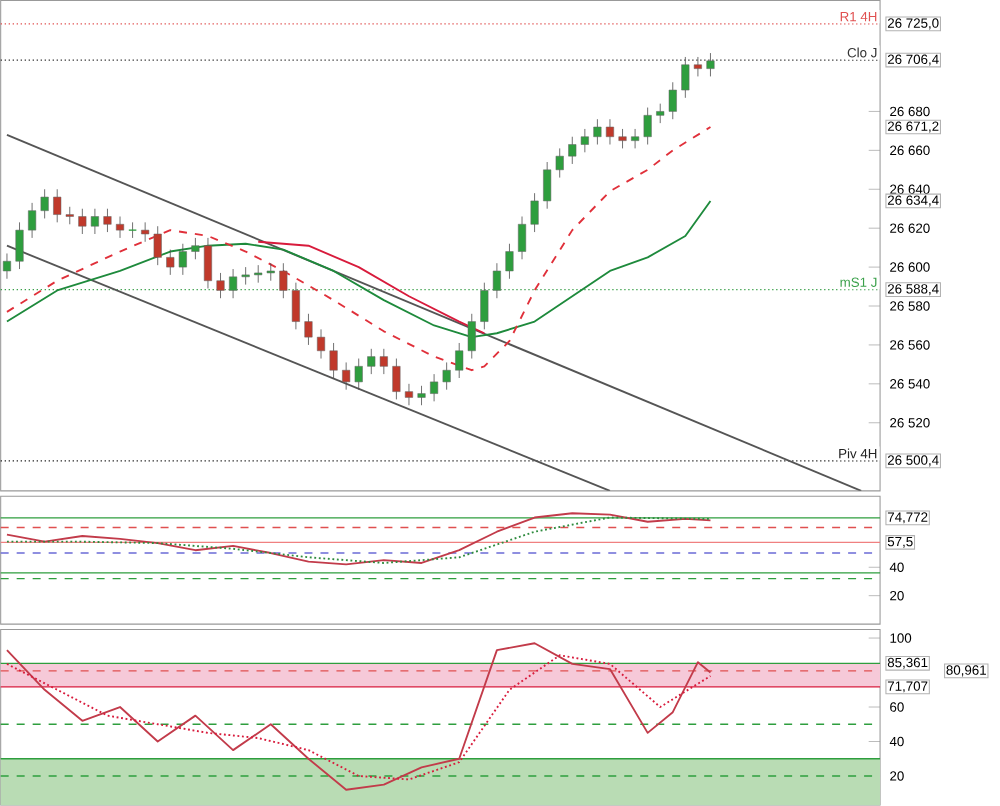 The image size is (1000, 806). What do you see at coordinates (371, 287) in the screenshot?
I see `line-series` at bounding box center [371, 287].